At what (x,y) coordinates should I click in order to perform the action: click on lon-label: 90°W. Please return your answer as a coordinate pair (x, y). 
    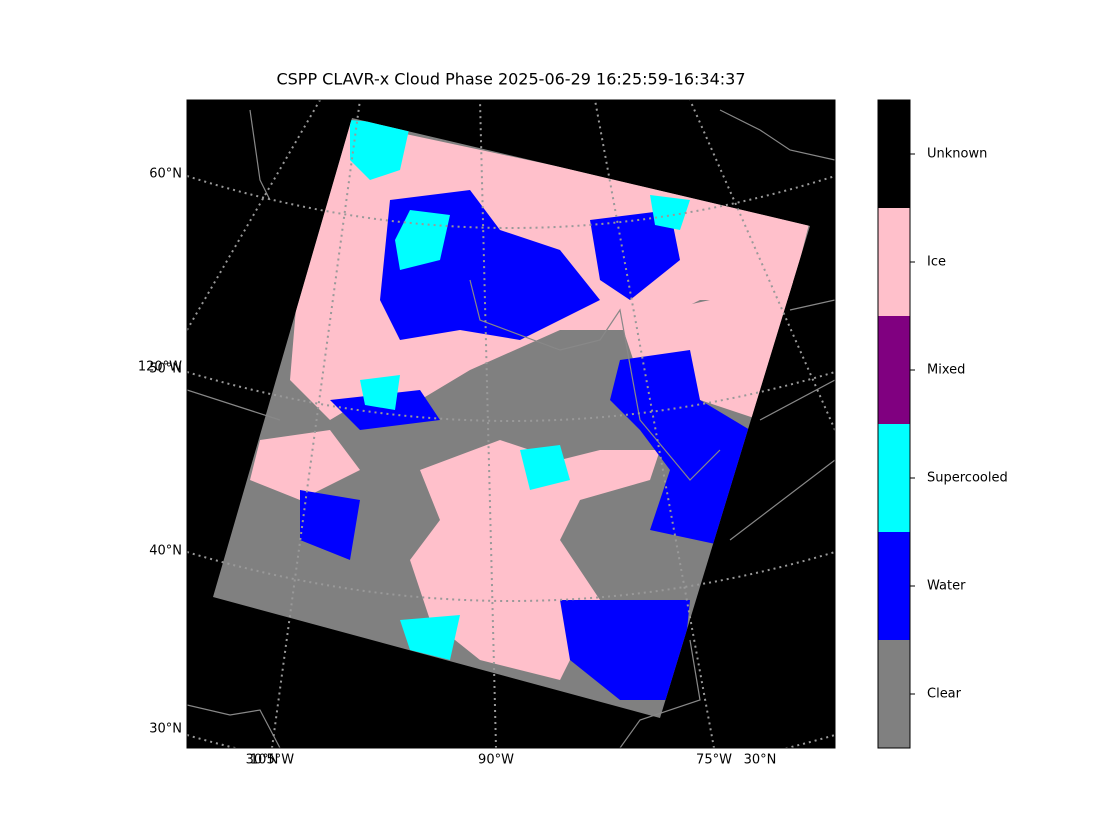
    Looking at the image, I should click on (496, 760).